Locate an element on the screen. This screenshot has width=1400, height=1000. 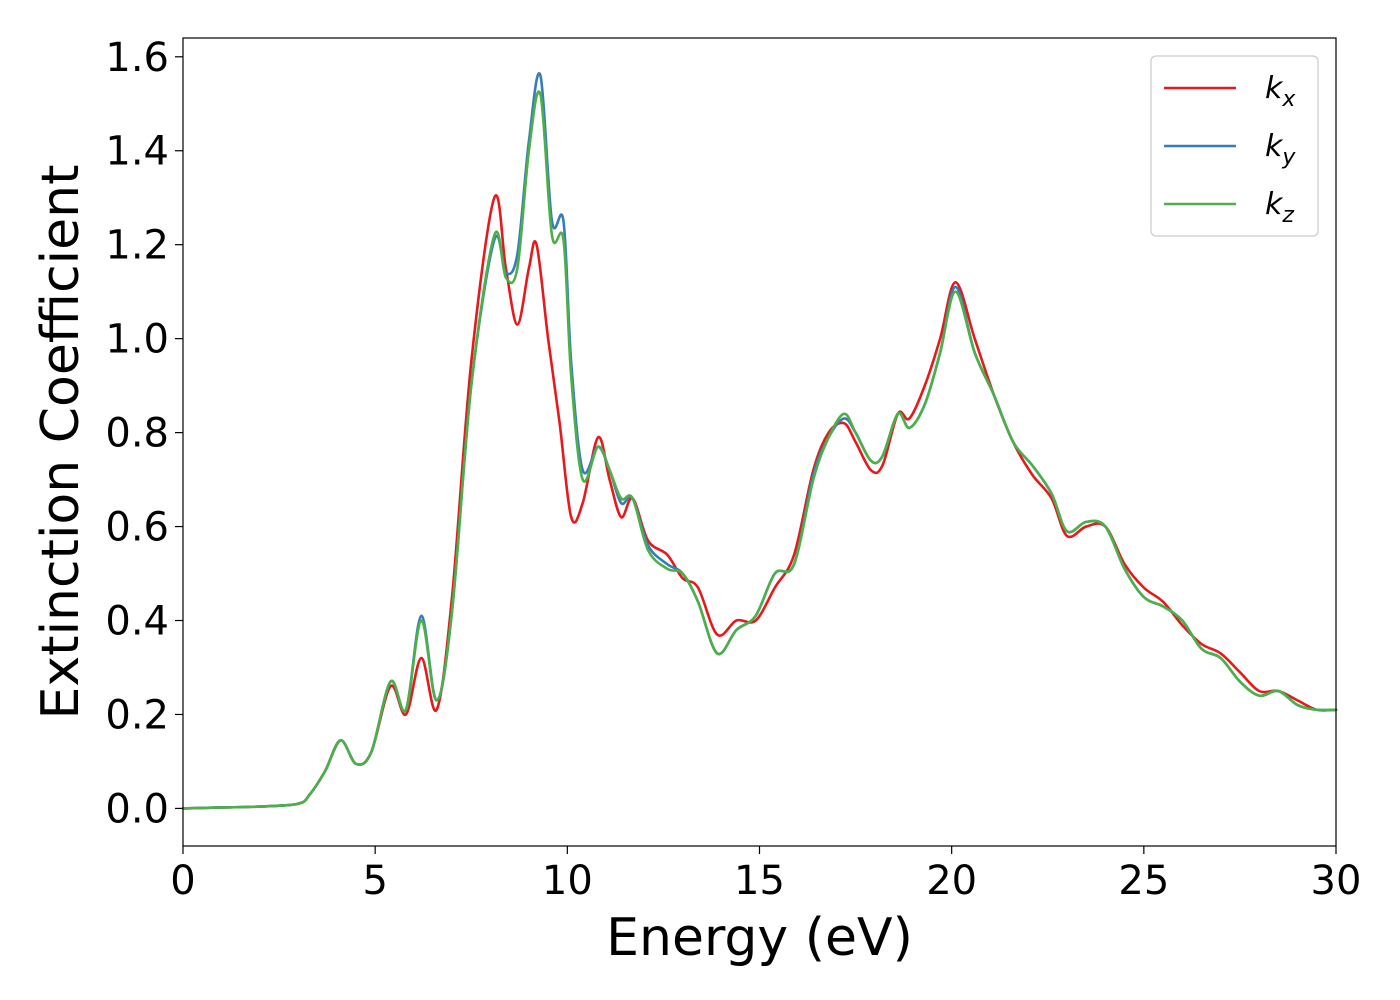
x-tick-label: 0 is located at coordinates (182, 881).